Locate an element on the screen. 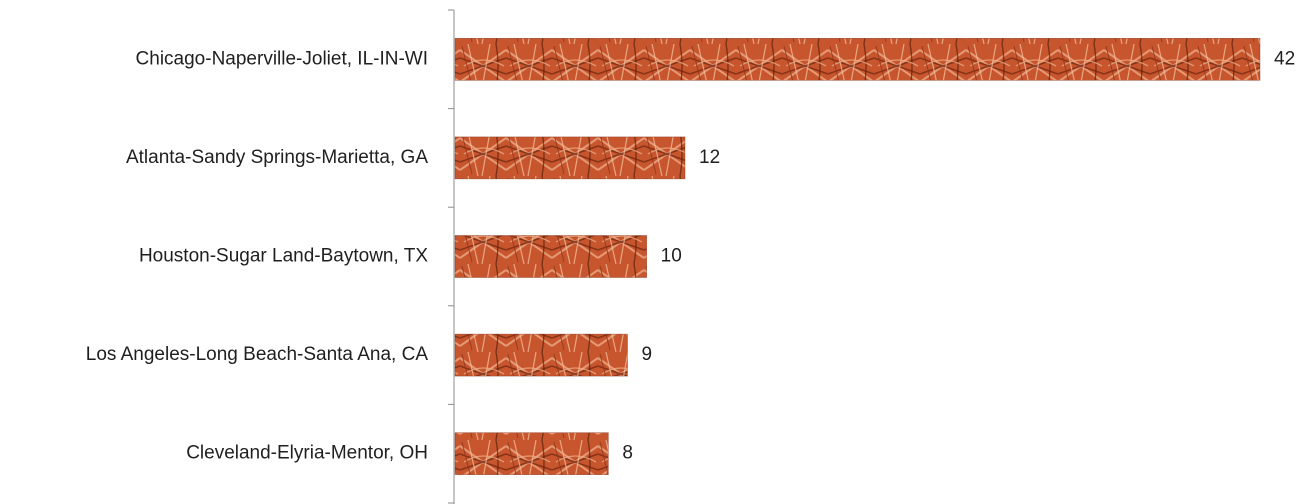 The width and height of the screenshot is (1309, 504). data-label: 42 is located at coordinates (1284, 58).